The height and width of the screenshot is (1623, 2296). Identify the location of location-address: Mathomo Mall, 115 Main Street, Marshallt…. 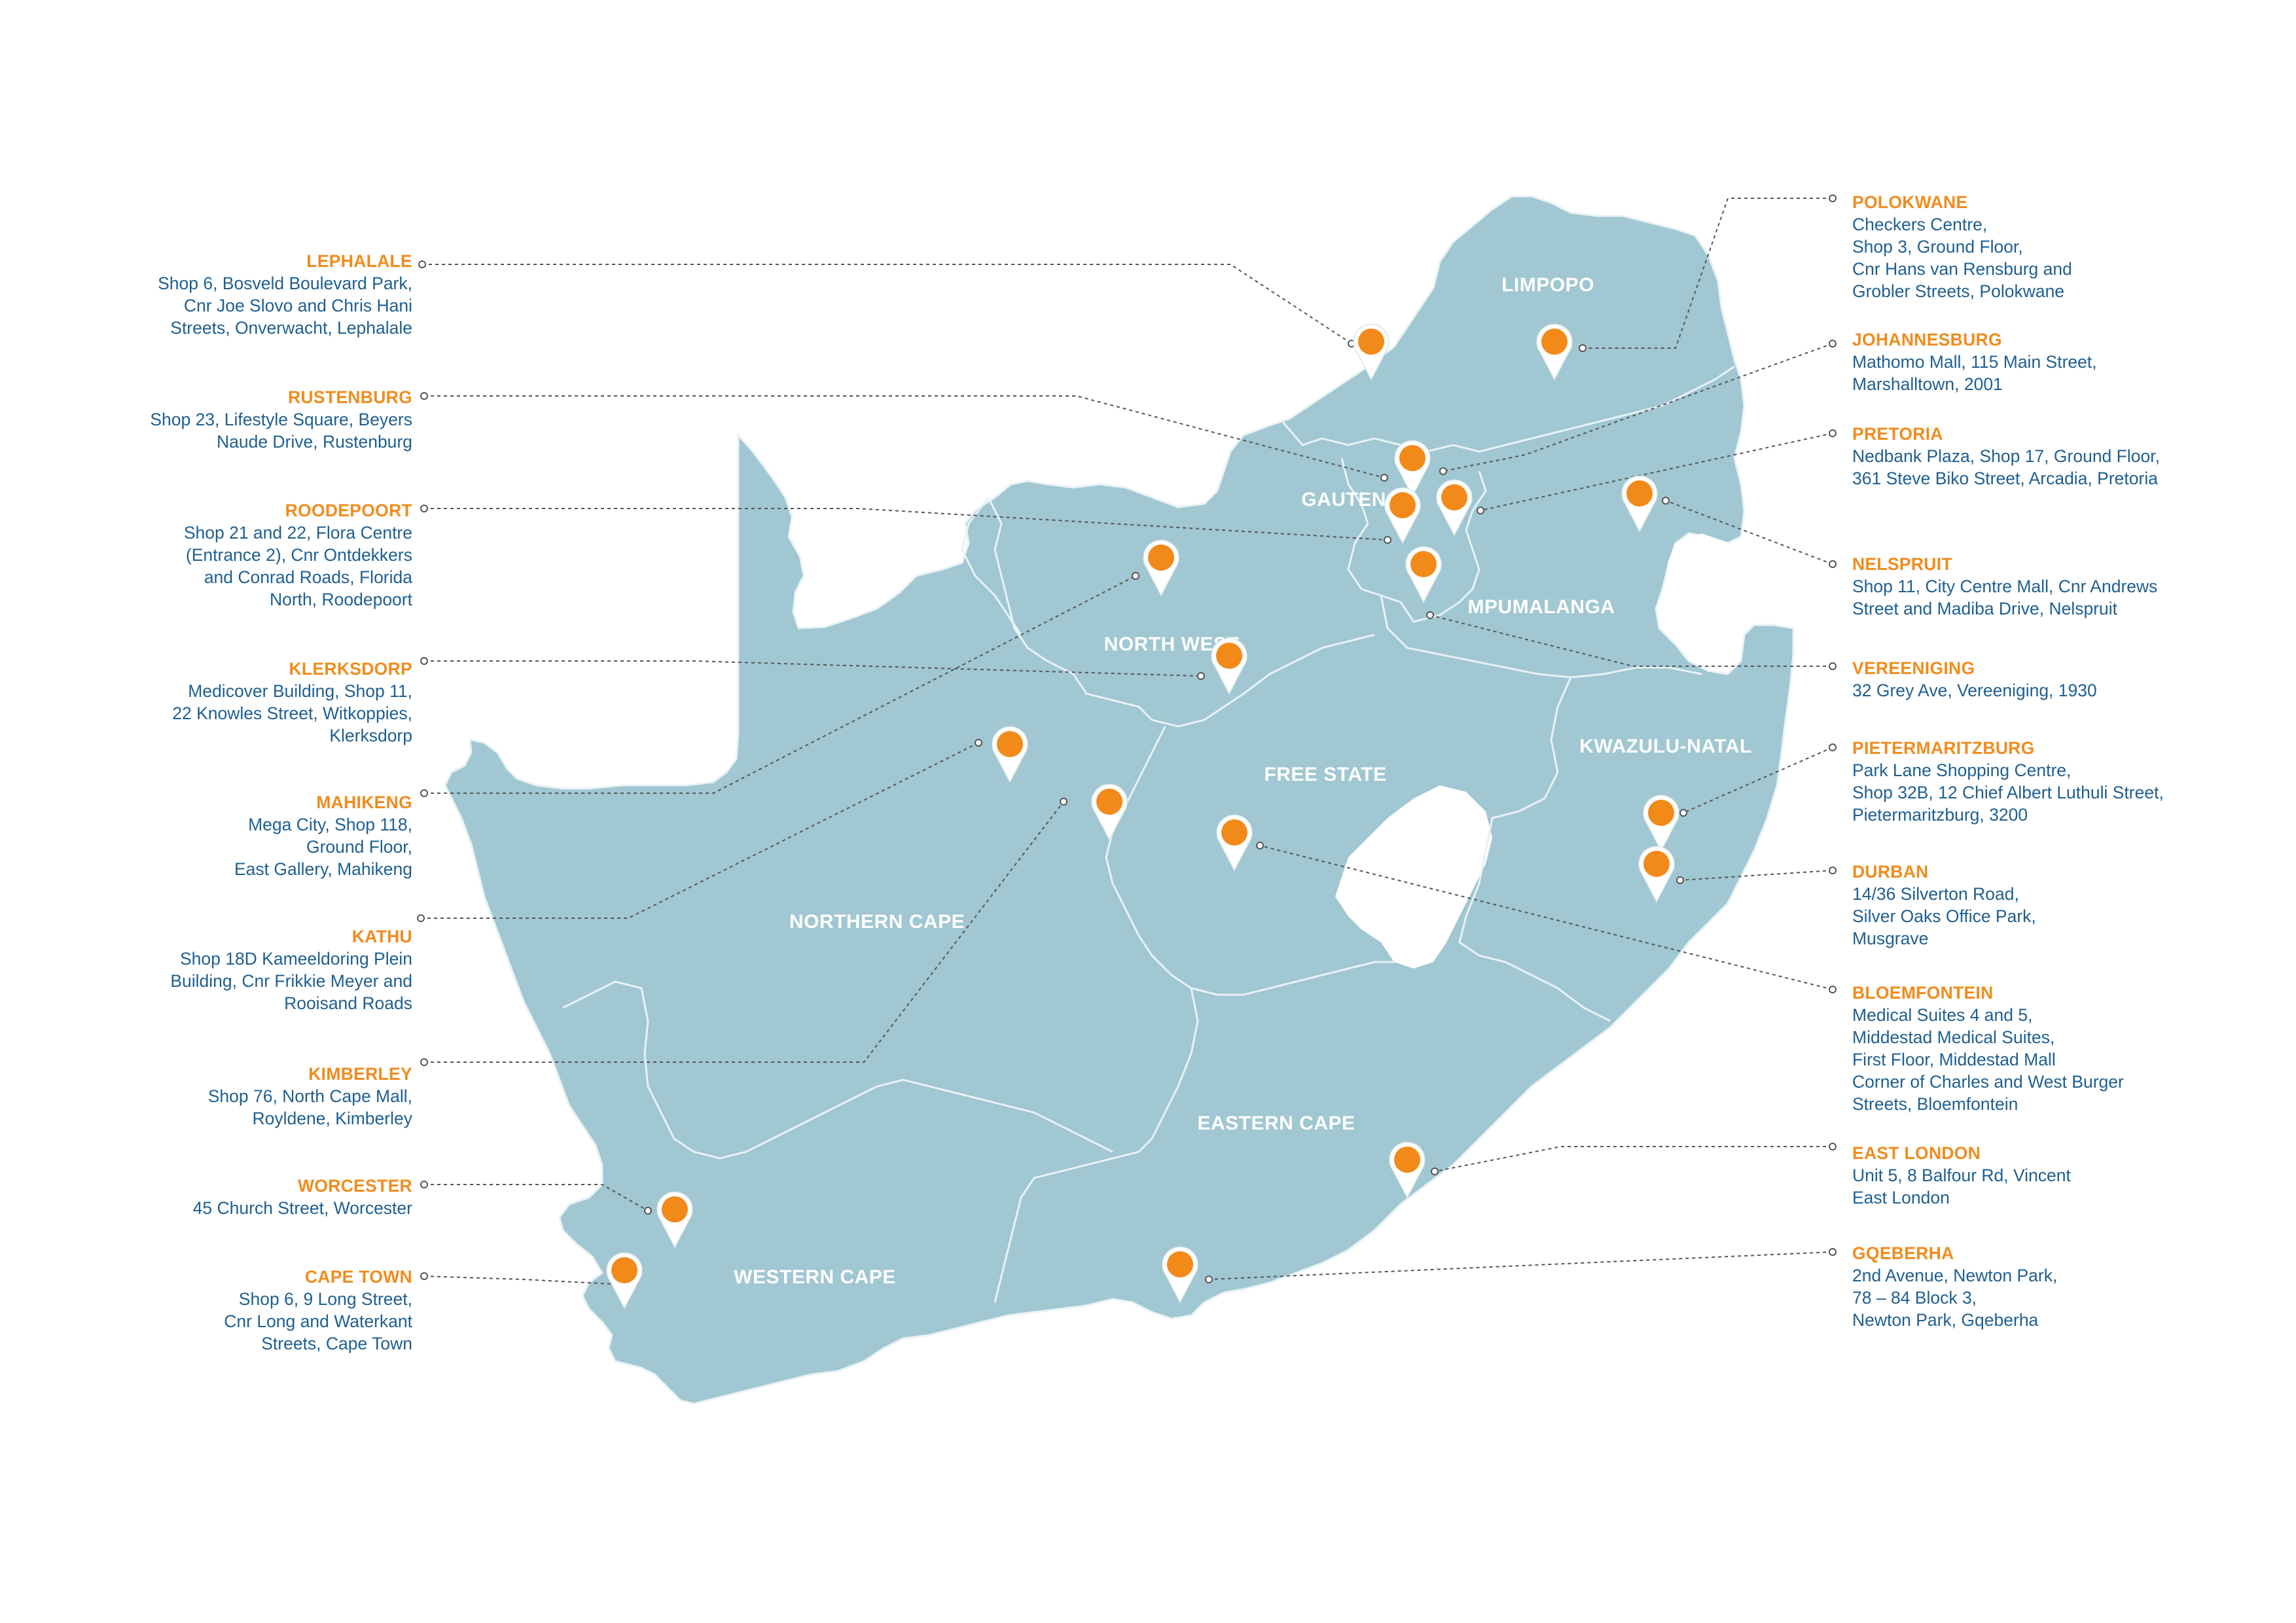
(1974, 373).